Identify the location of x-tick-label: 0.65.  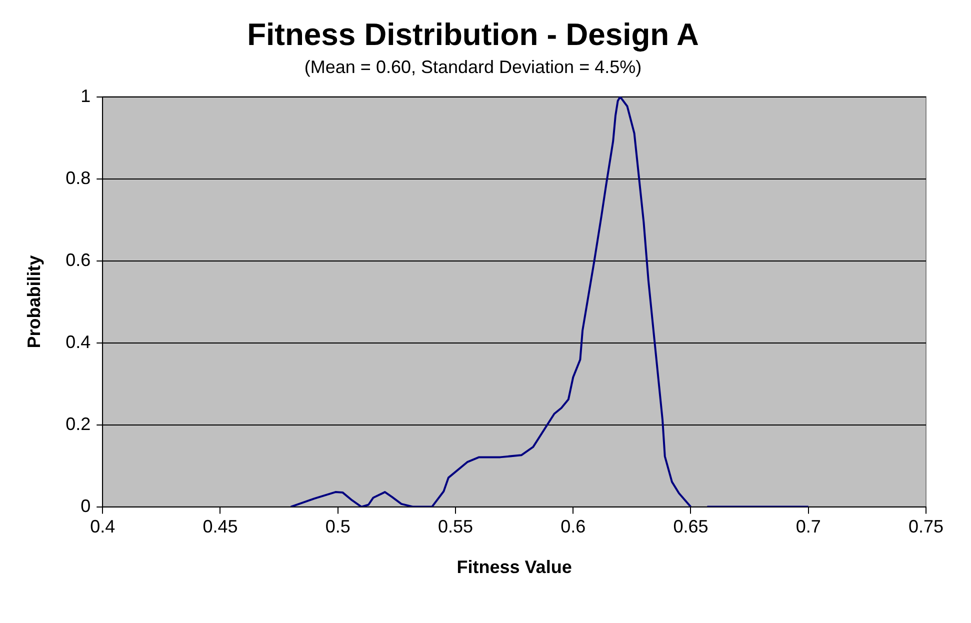
(690, 526).